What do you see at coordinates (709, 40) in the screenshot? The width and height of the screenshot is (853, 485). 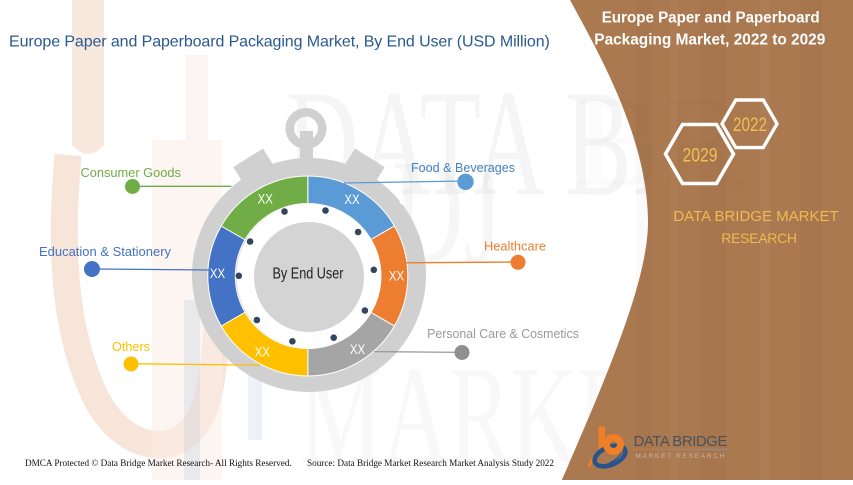 I see `svg-text: Packaging Market, 2022 to 2029` at bounding box center [709, 40].